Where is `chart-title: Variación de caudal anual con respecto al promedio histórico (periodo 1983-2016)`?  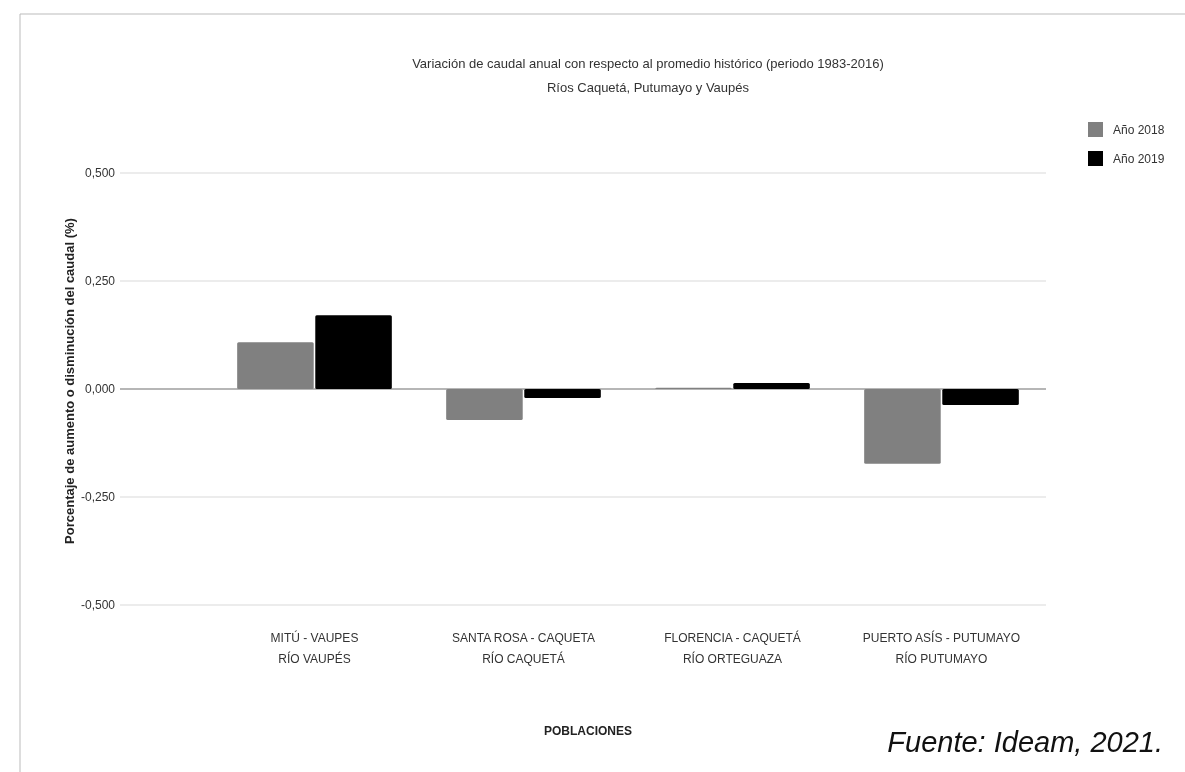
chart-title: Variación de caudal anual con respecto al promedio histórico (periodo 1983-2016) is located at coordinates (648, 63).